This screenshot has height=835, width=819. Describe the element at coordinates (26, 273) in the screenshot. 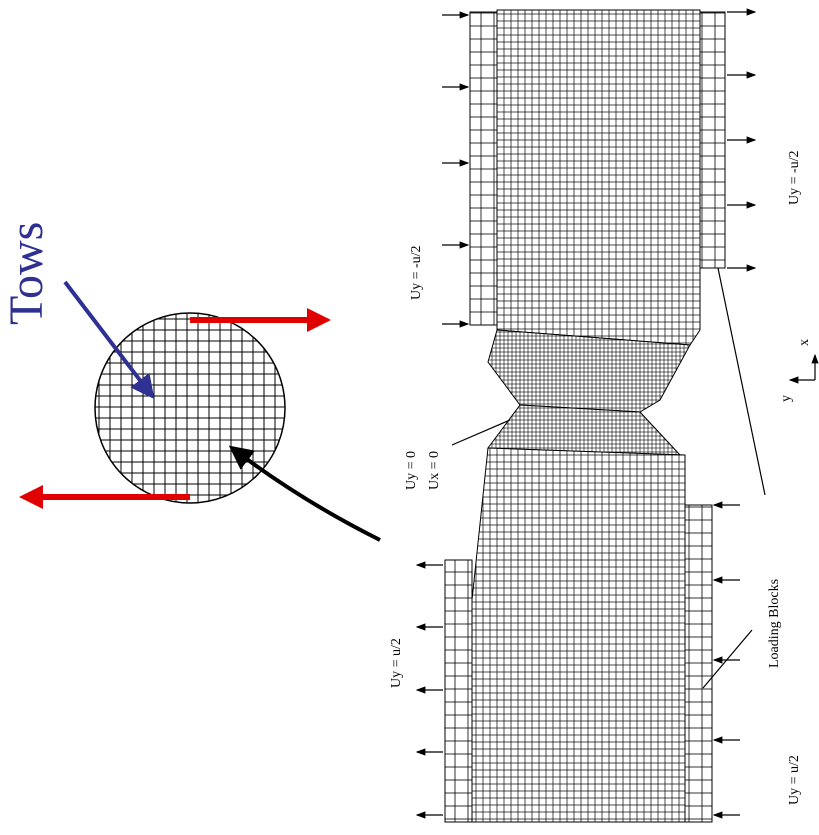

I see `tows-label: Tows` at that location.